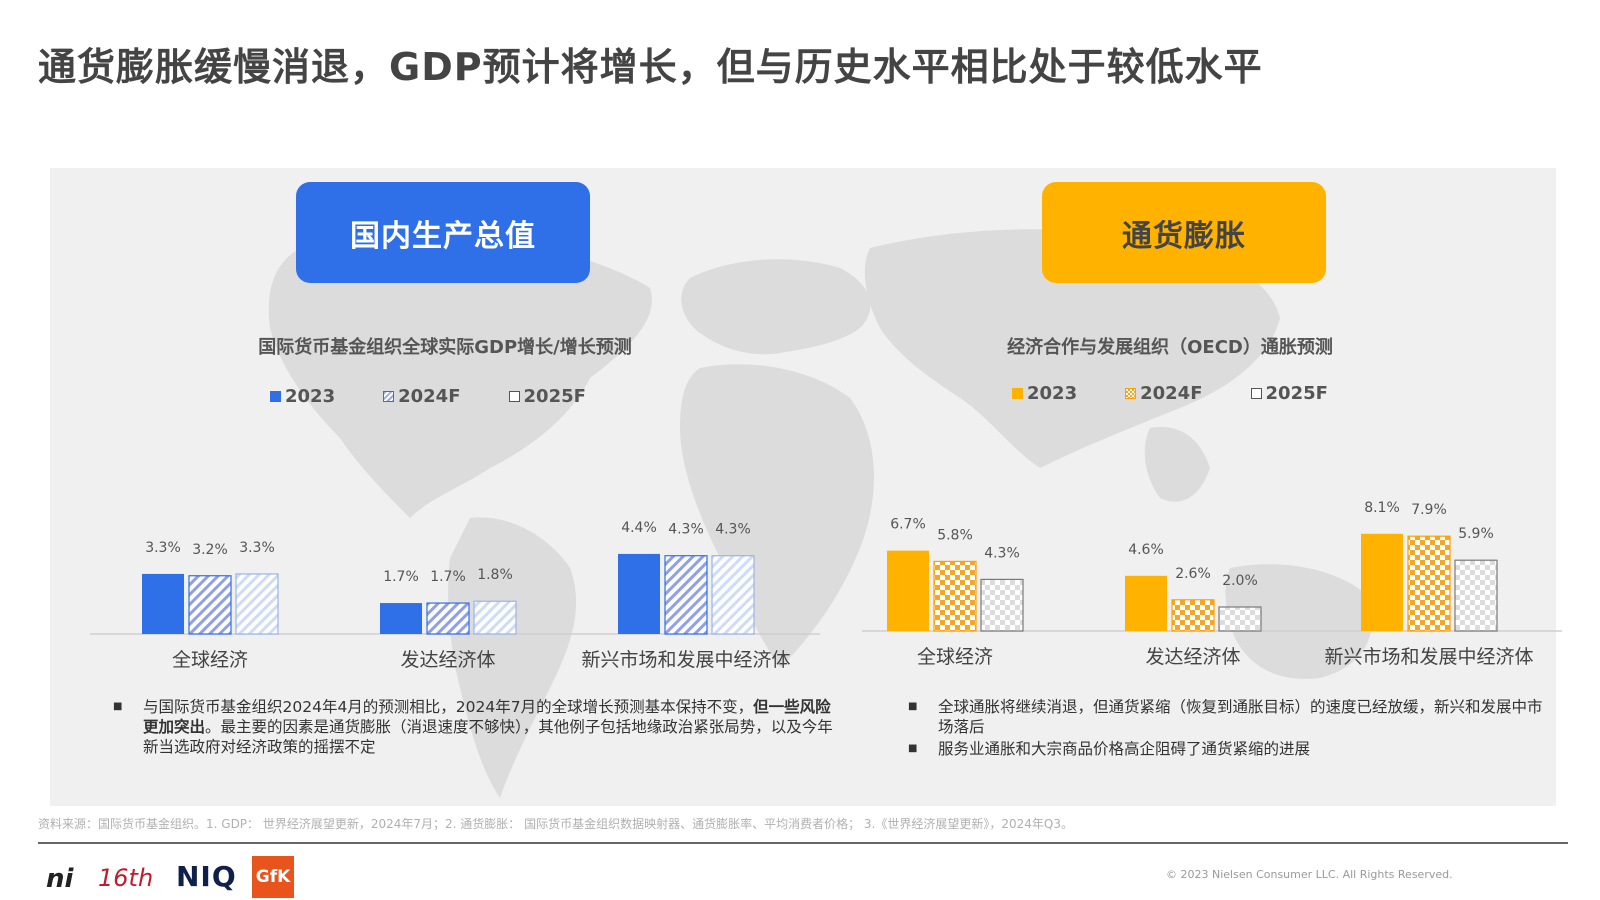 The height and width of the screenshot is (900, 1600). I want to click on gdp-legend-swatch-2023, so click(275, 396).